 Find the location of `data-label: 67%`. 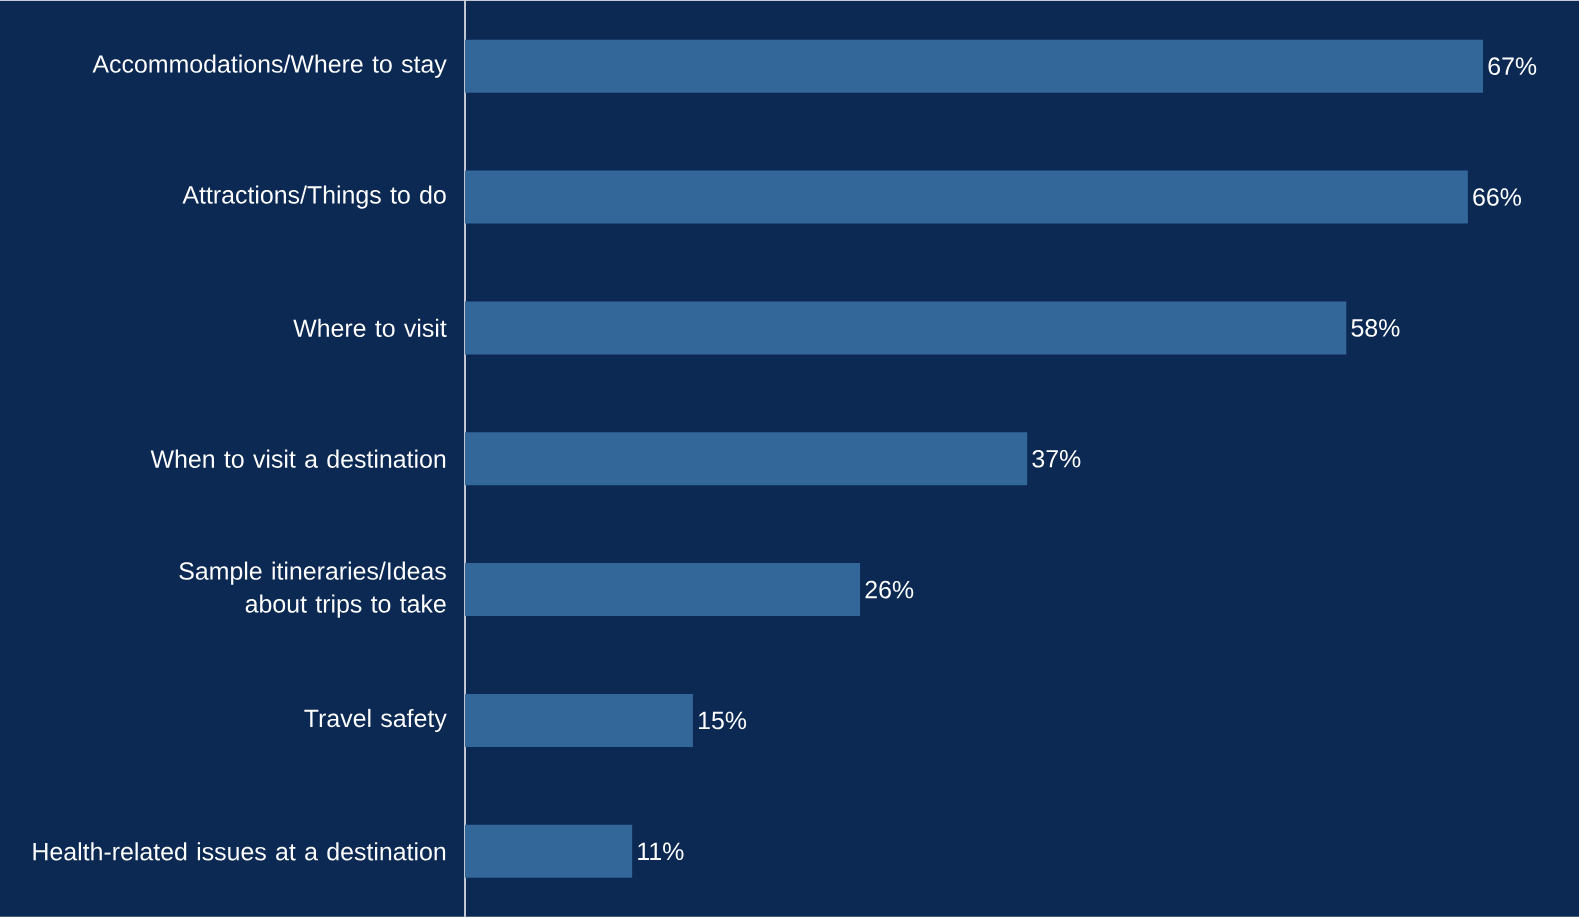

data-label: 67% is located at coordinates (1512, 66).